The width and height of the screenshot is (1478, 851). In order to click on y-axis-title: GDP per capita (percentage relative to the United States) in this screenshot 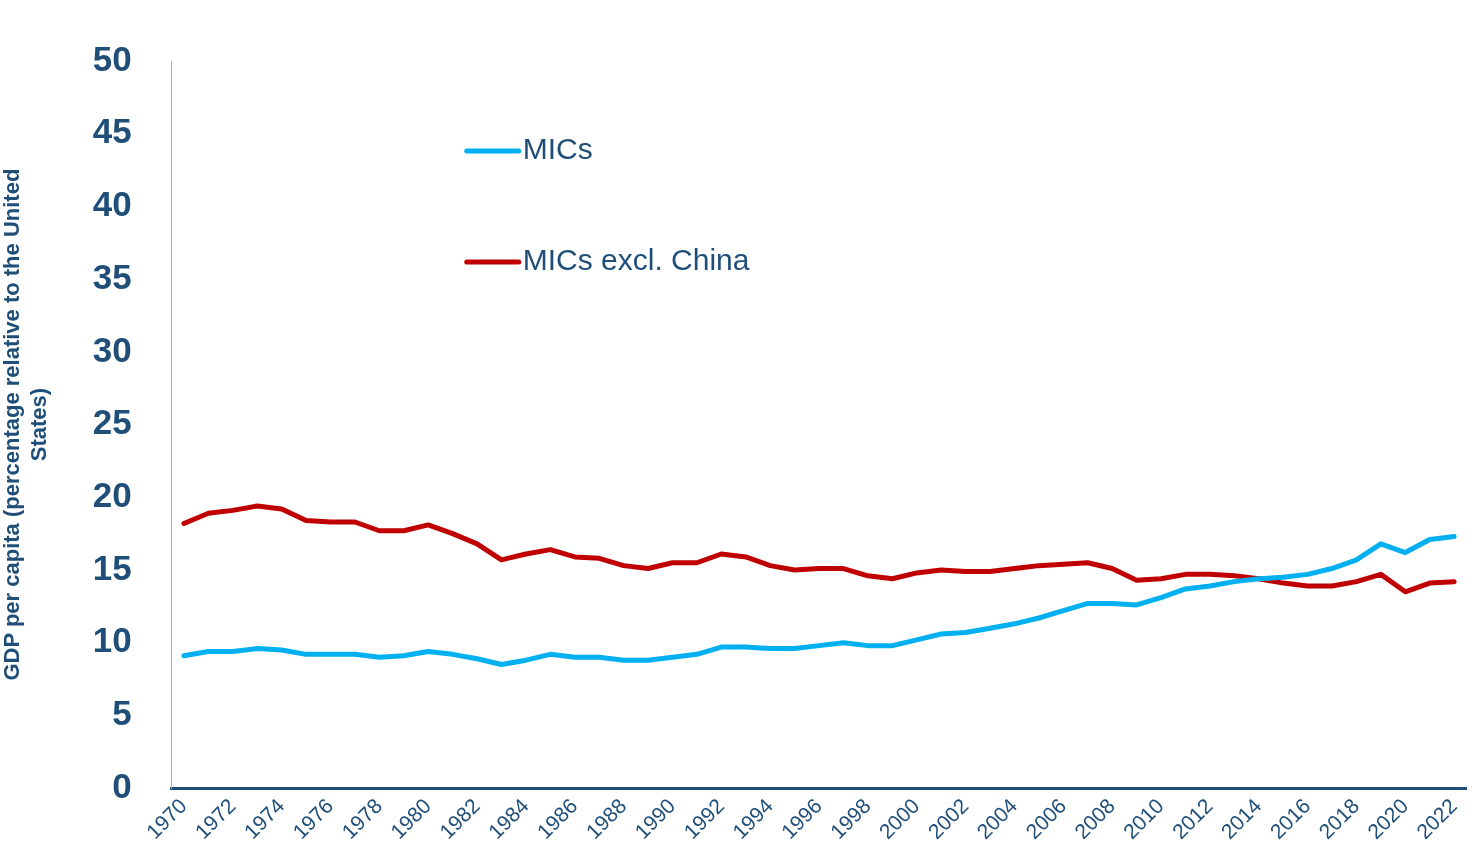, I will do `click(25, 424)`.